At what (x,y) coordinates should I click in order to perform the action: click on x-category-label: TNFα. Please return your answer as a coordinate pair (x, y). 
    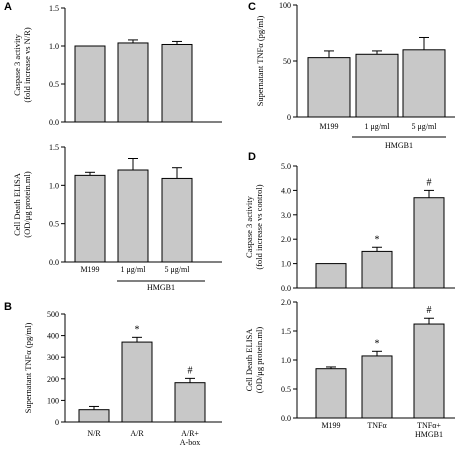
    Looking at the image, I should click on (377, 425).